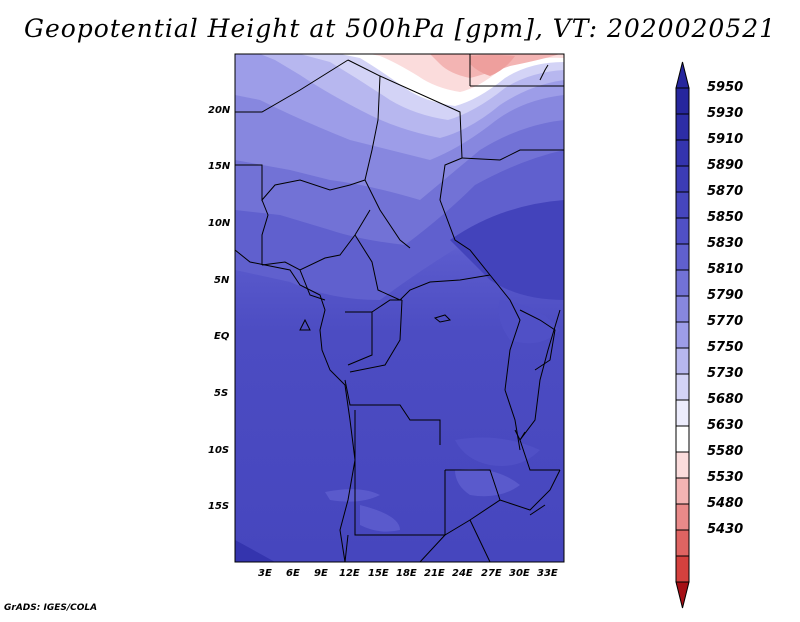 The width and height of the screenshot is (800, 622). What do you see at coordinates (725, 451) in the screenshot?
I see `colorbar-label: 5580` at bounding box center [725, 451].